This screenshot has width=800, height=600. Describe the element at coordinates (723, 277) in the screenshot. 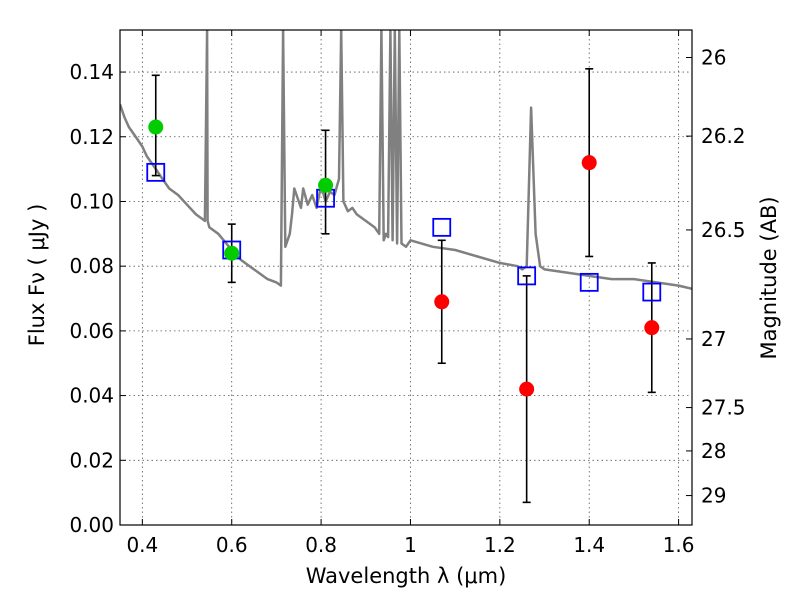

I see `right-tick-labels: 26 26.2 26.5 27 27.5 28 29` at that location.